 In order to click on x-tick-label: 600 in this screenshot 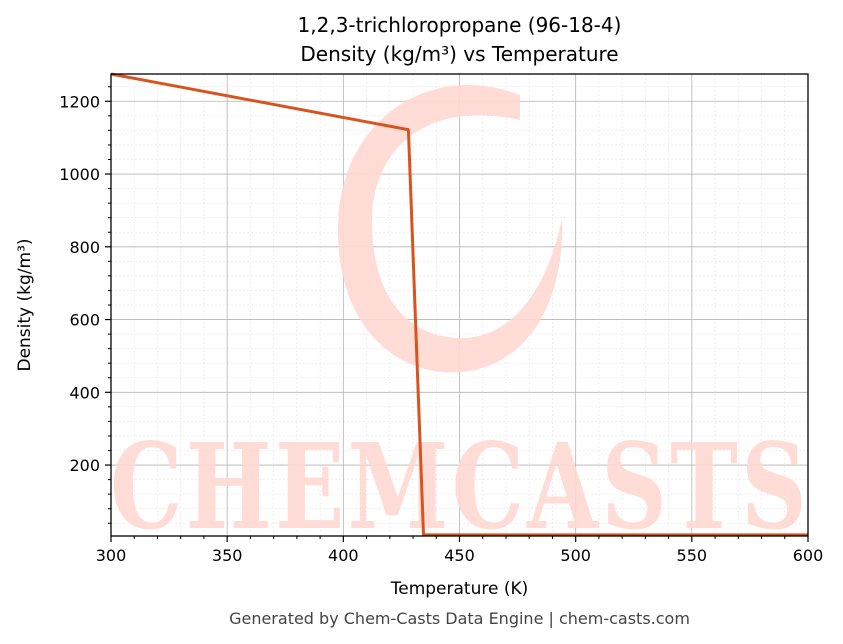, I will do `click(808, 555)`.